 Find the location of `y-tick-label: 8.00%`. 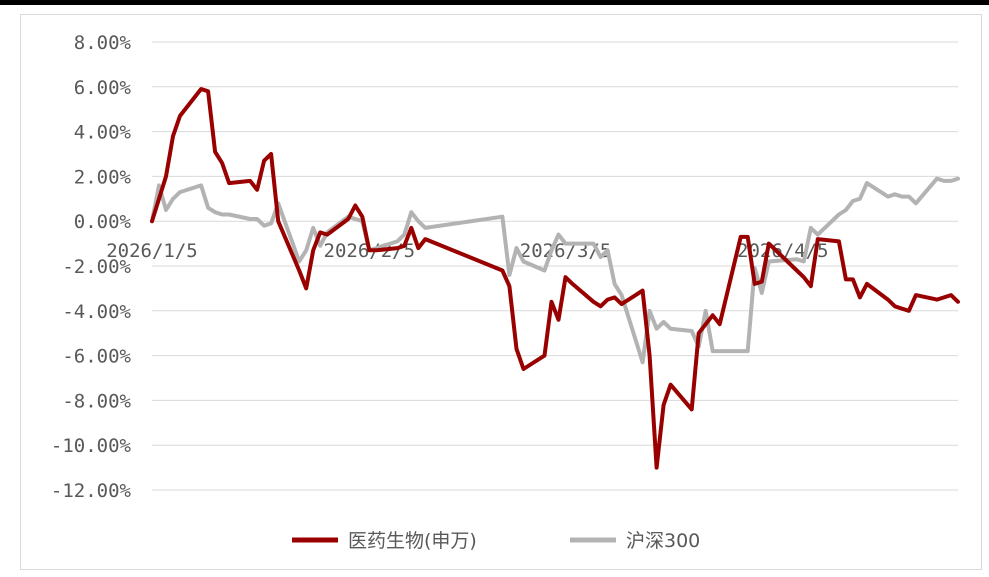

y-tick-label: 8.00% is located at coordinates (103, 43).